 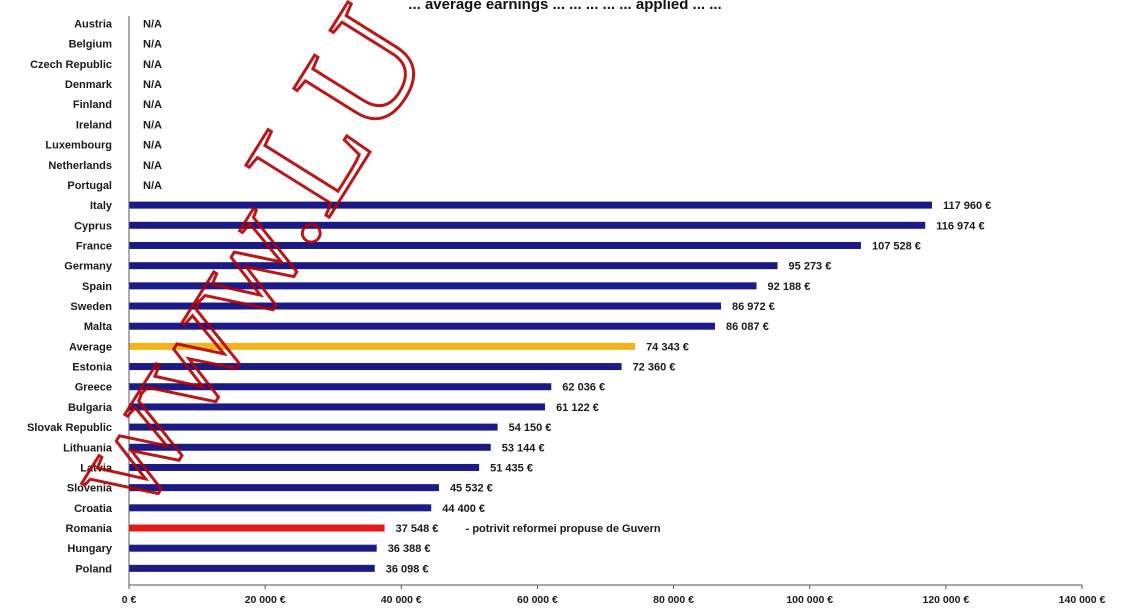 I want to click on category-label-romania: Romania, so click(x=89, y=529).